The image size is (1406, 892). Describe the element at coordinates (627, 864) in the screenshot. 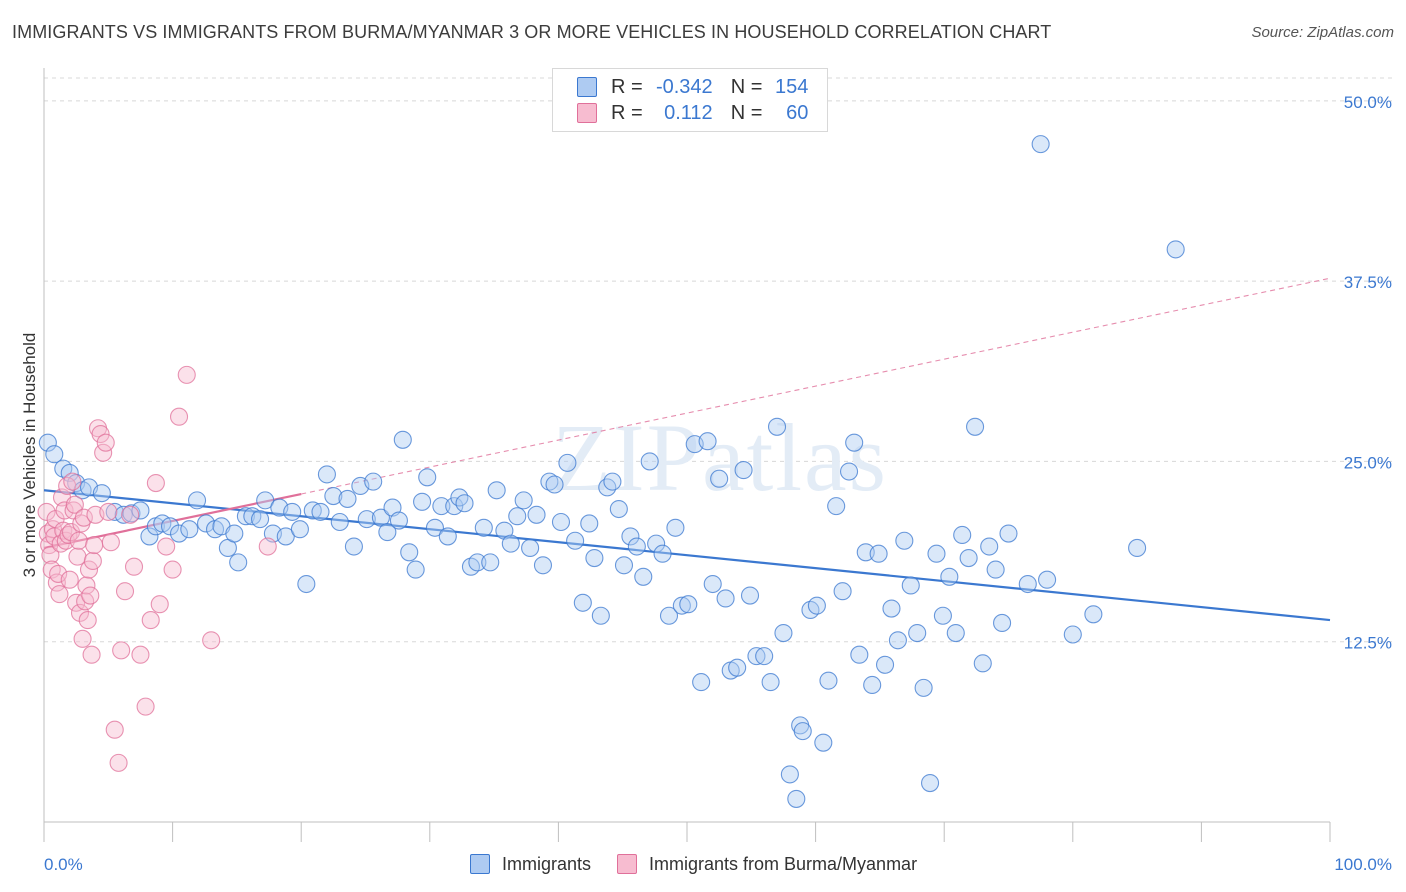

I see `series-swatch-pink` at that location.